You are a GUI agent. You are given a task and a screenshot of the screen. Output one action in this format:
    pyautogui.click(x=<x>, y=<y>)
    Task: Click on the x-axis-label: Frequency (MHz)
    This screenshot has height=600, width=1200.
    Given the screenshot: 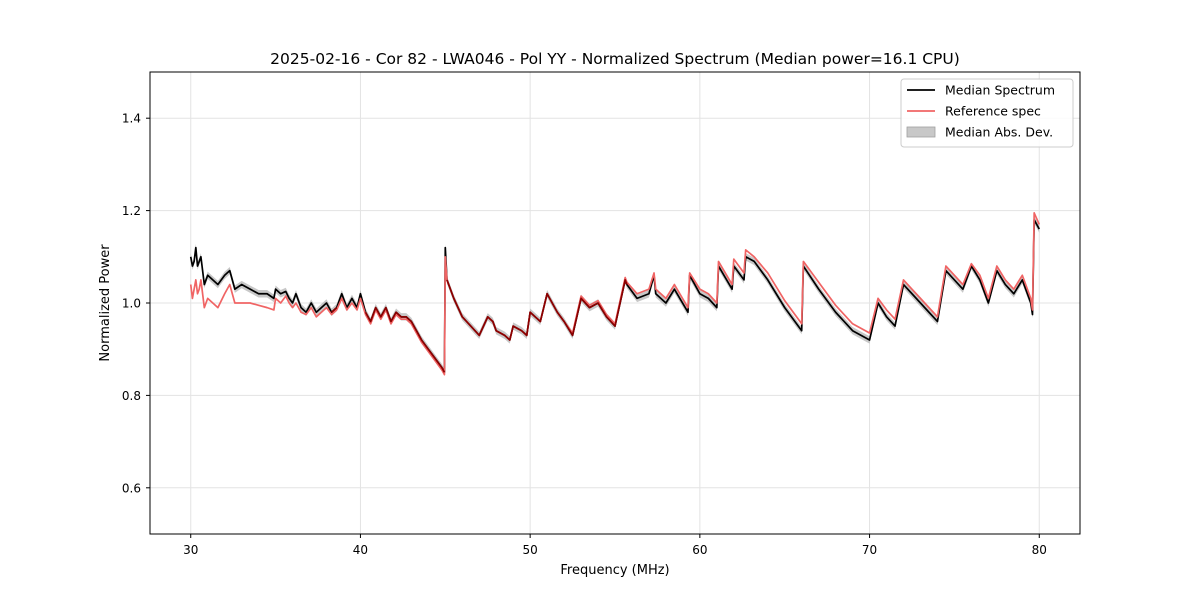 What is the action you would take?
    pyautogui.click(x=614, y=570)
    